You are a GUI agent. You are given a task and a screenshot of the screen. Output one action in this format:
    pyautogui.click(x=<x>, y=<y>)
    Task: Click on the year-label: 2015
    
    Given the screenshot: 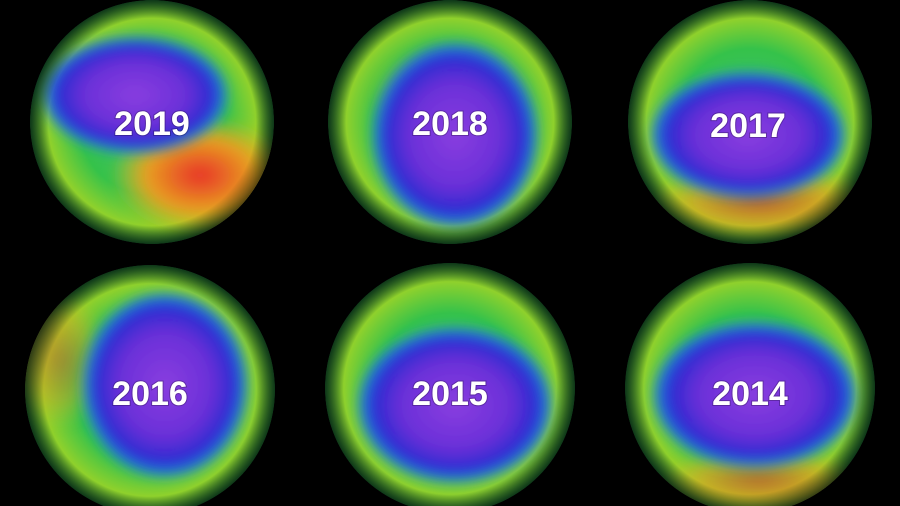 What is the action you would take?
    pyautogui.click(x=450, y=394)
    